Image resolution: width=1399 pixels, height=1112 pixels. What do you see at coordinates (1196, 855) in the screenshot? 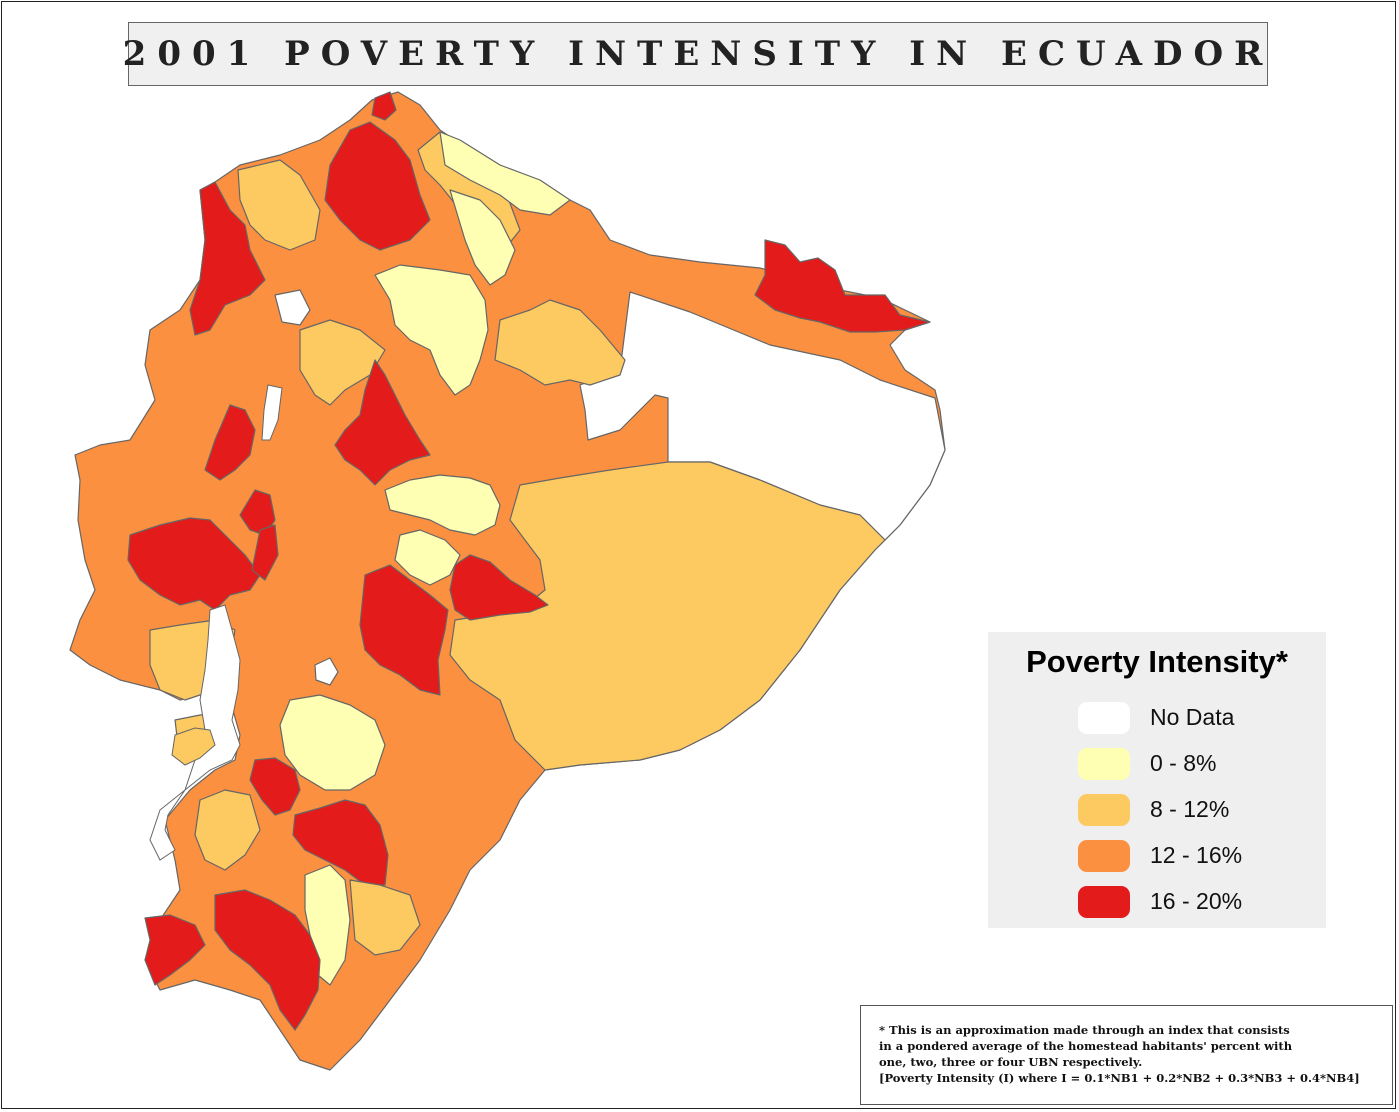
I see `legend-label: 12 - 16%` at bounding box center [1196, 855].